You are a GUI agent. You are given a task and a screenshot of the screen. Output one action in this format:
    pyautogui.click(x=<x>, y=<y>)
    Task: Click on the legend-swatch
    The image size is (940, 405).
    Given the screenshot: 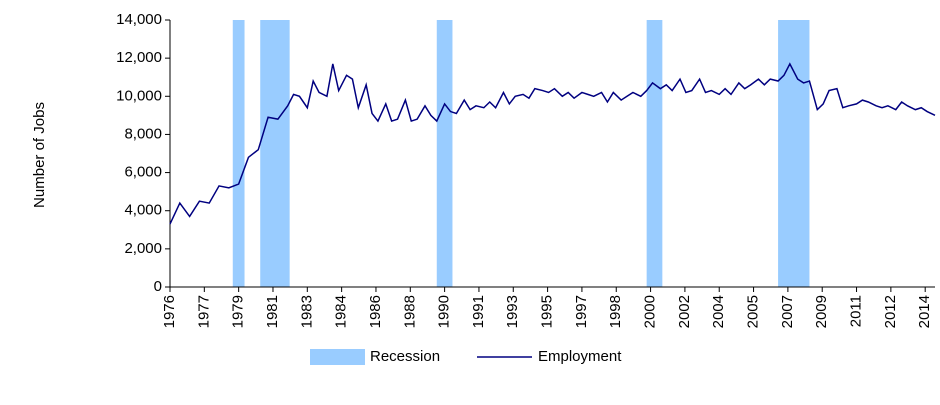 What is the action you would take?
    pyautogui.click(x=337, y=357)
    